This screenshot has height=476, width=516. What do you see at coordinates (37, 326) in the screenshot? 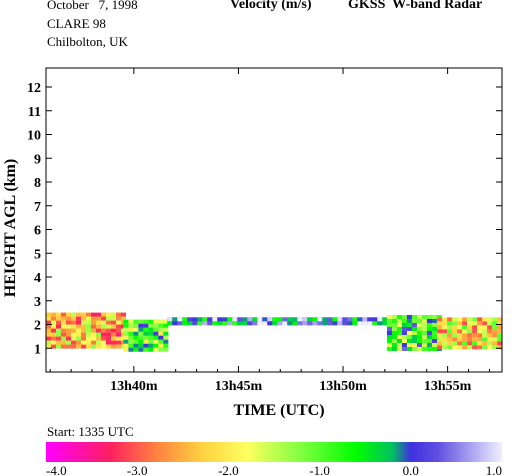
I see `y-tick-label: 2` at bounding box center [37, 326].